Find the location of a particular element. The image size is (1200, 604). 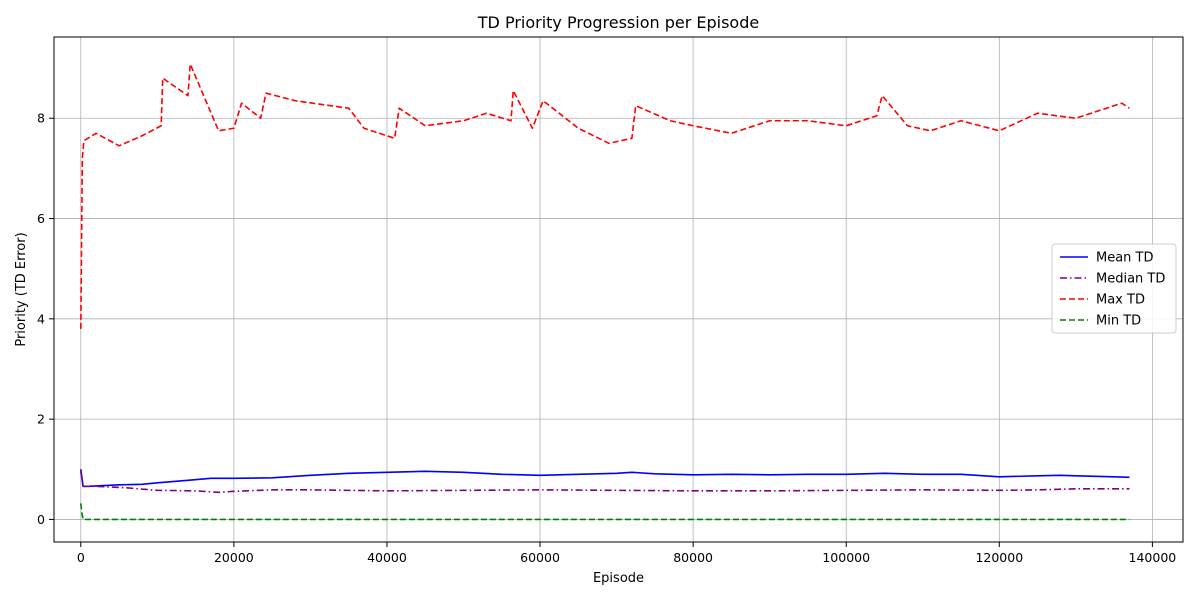

x-axis-label: Episode is located at coordinates (618, 578).